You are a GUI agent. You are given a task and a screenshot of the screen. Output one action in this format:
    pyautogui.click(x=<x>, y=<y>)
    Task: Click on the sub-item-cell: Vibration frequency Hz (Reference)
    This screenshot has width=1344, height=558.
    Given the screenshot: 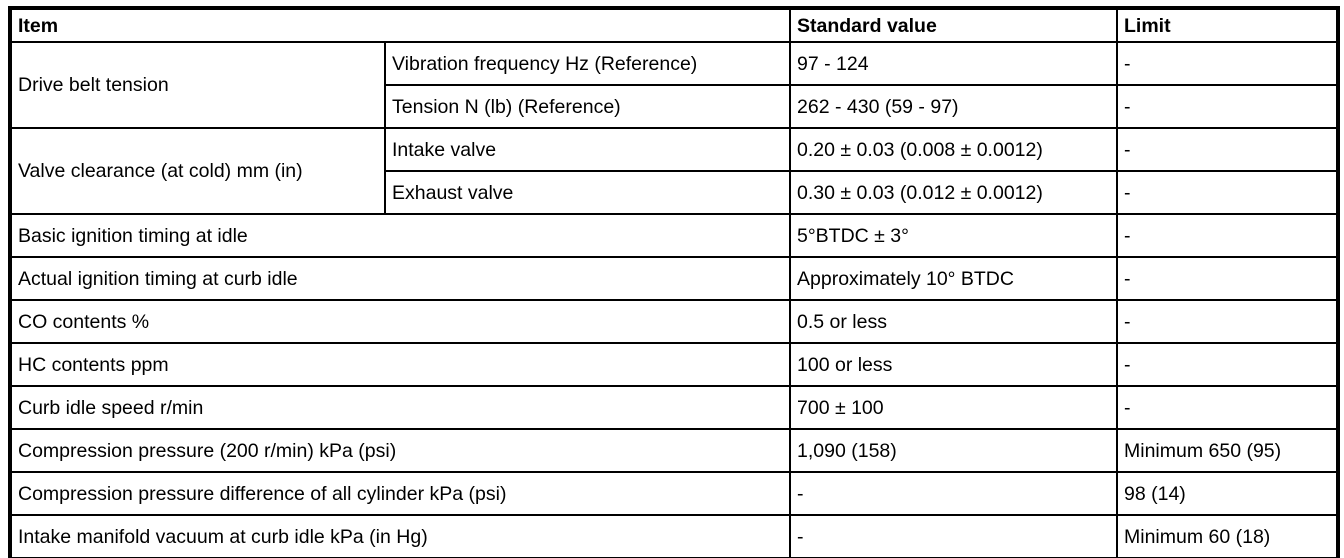 What is the action you would take?
    pyautogui.click(x=587, y=63)
    